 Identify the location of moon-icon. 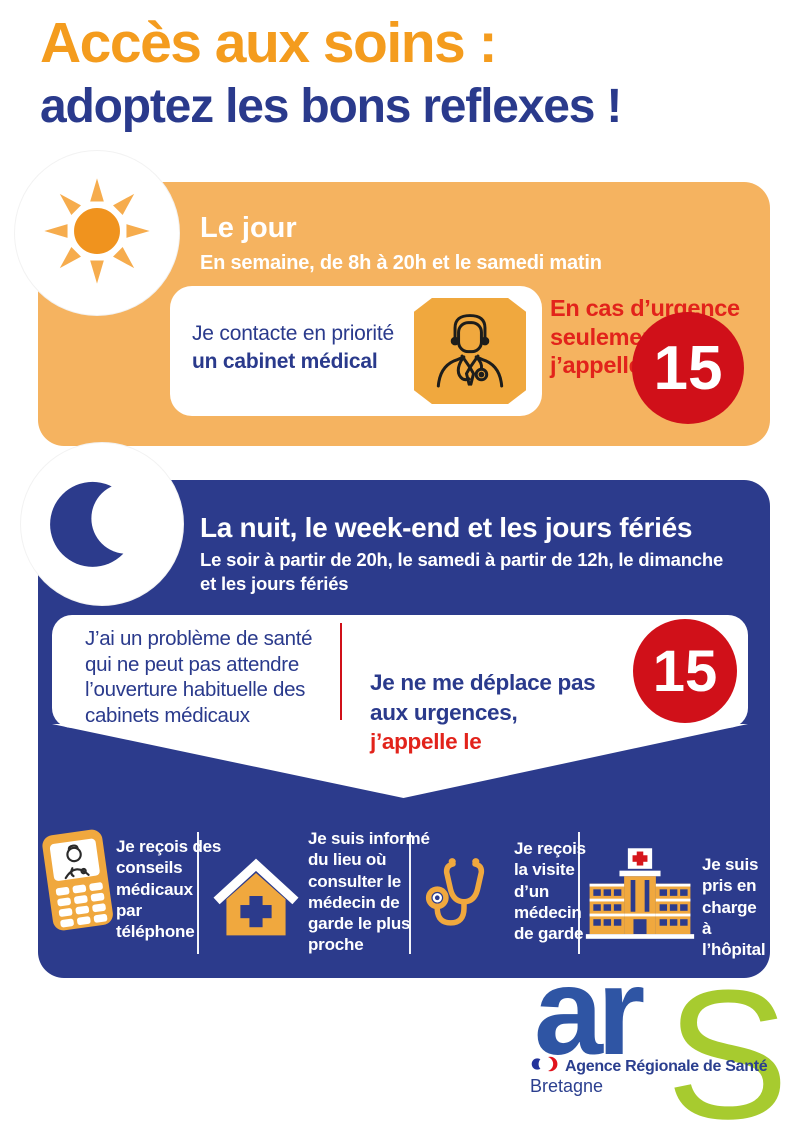
(103, 524).